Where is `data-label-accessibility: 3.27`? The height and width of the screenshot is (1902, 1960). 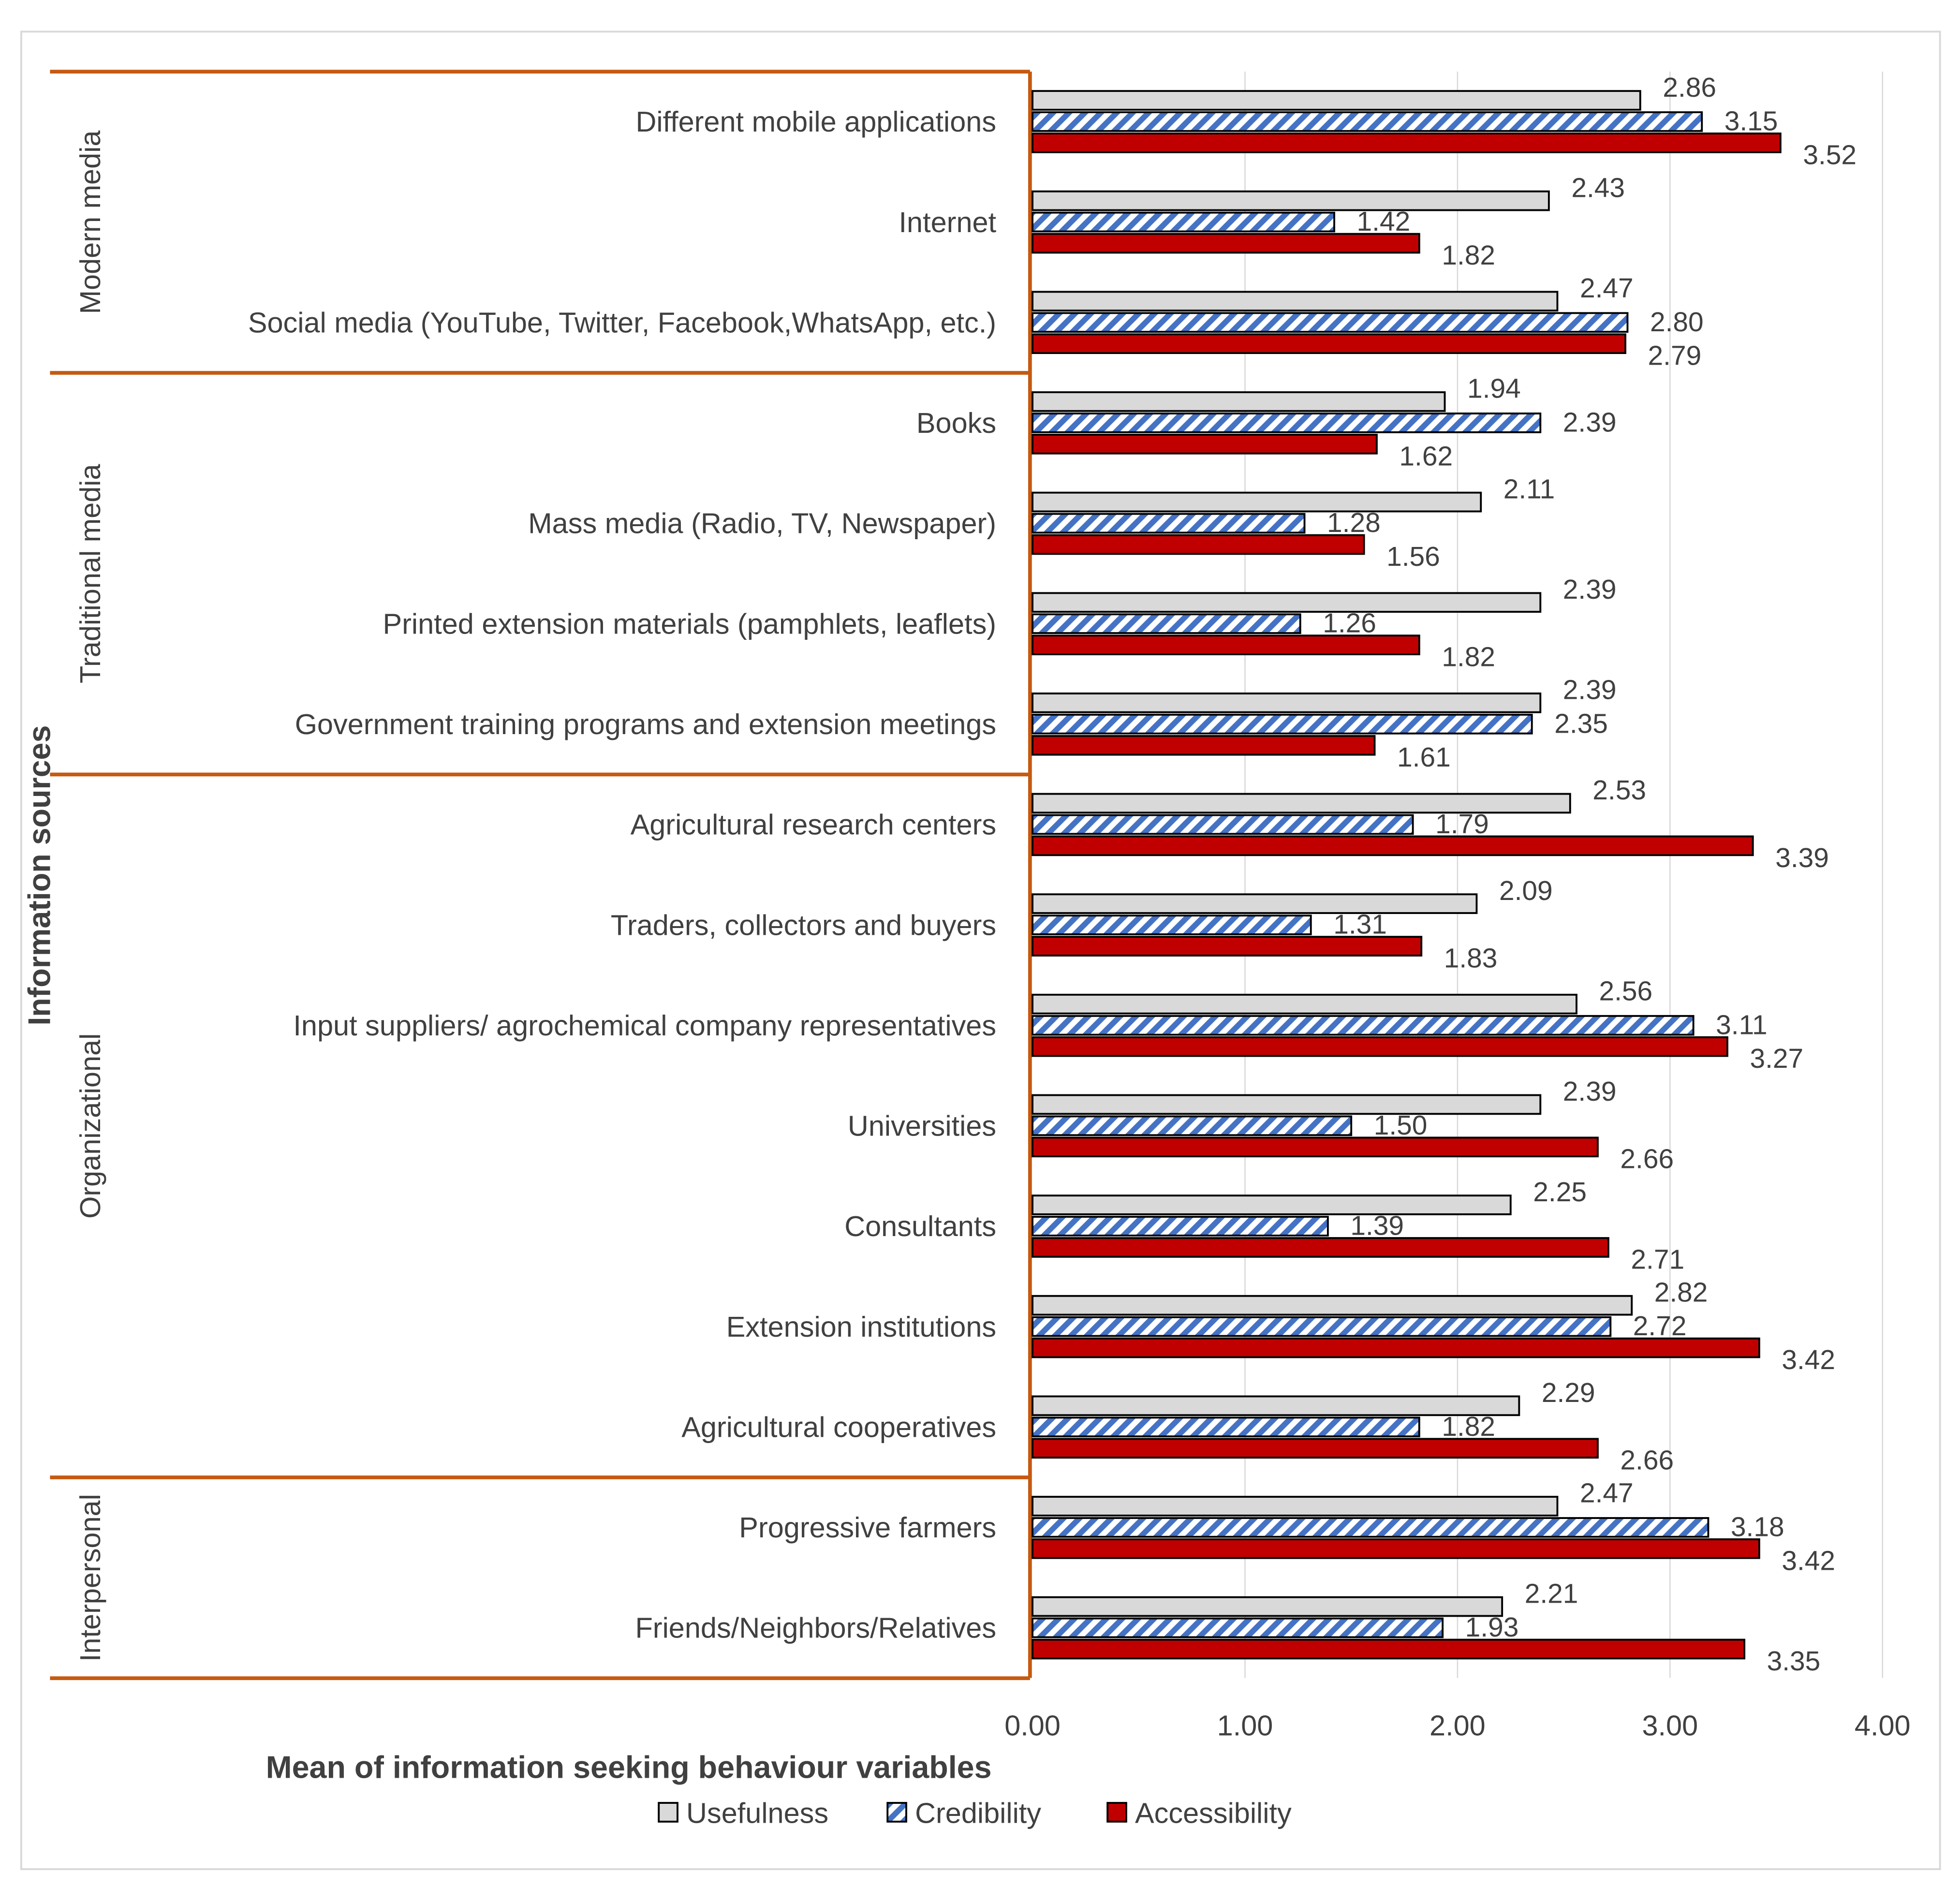 data-label-accessibility: 3.27 is located at coordinates (1777, 1059).